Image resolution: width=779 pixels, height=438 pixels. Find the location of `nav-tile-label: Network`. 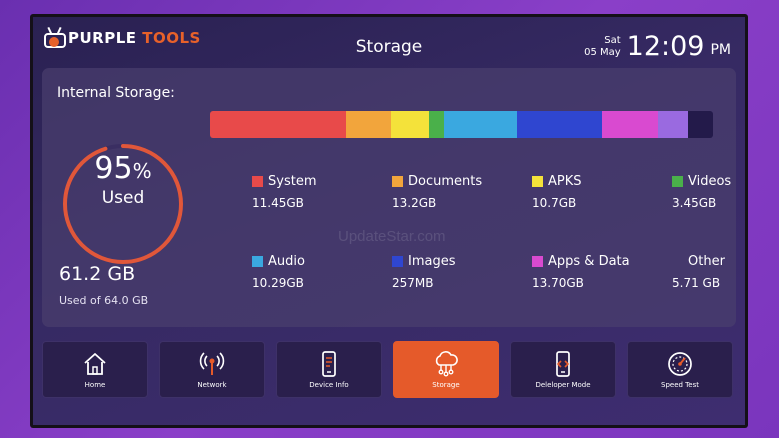

nav-tile-label: Network is located at coordinates (212, 385).